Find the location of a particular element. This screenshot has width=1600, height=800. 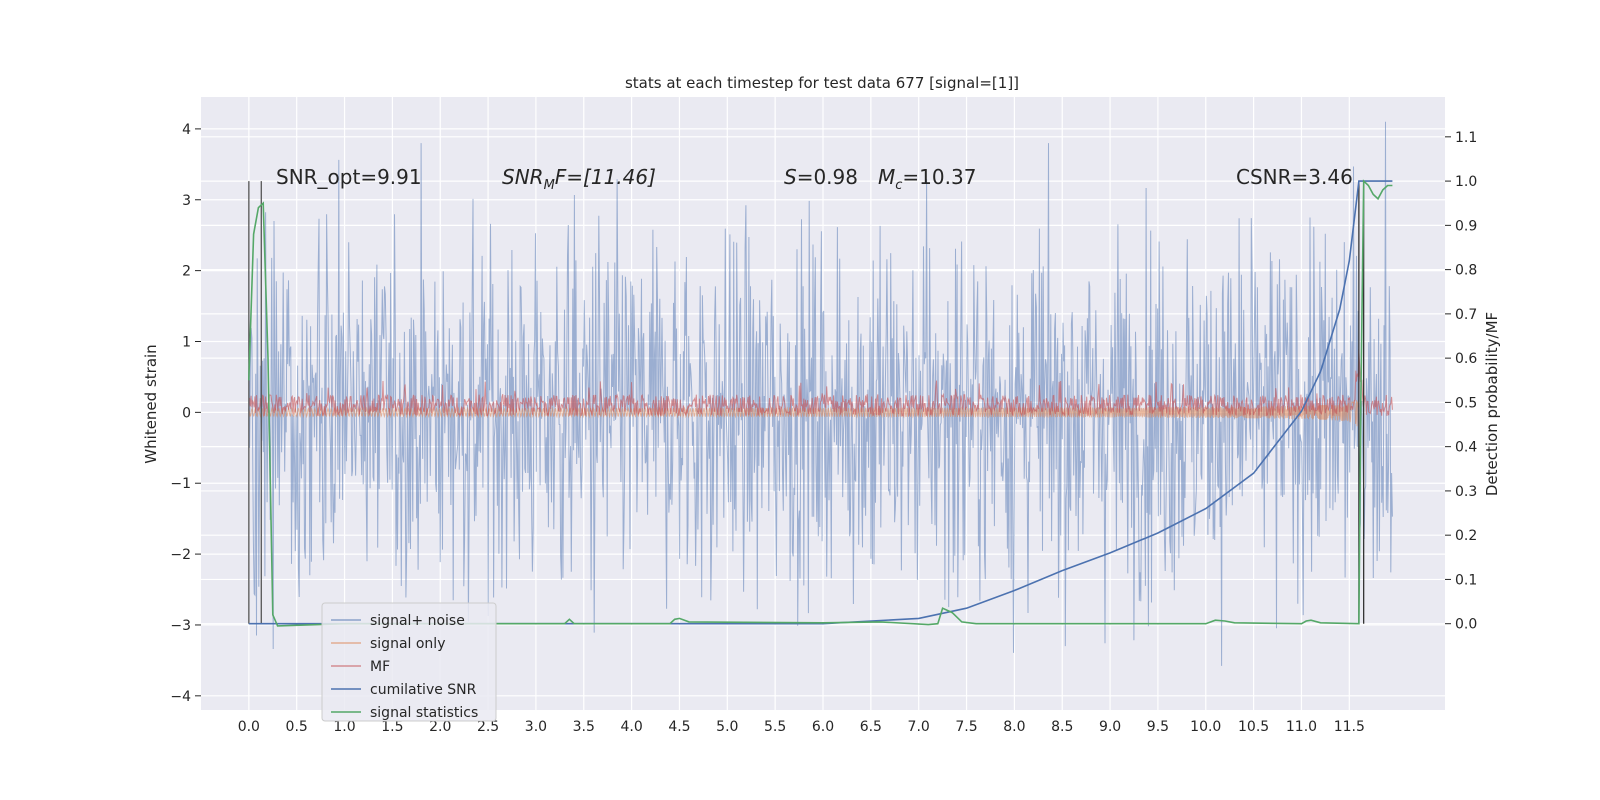

annotation-snr-mf-sub: M is located at coordinates (549, 185).